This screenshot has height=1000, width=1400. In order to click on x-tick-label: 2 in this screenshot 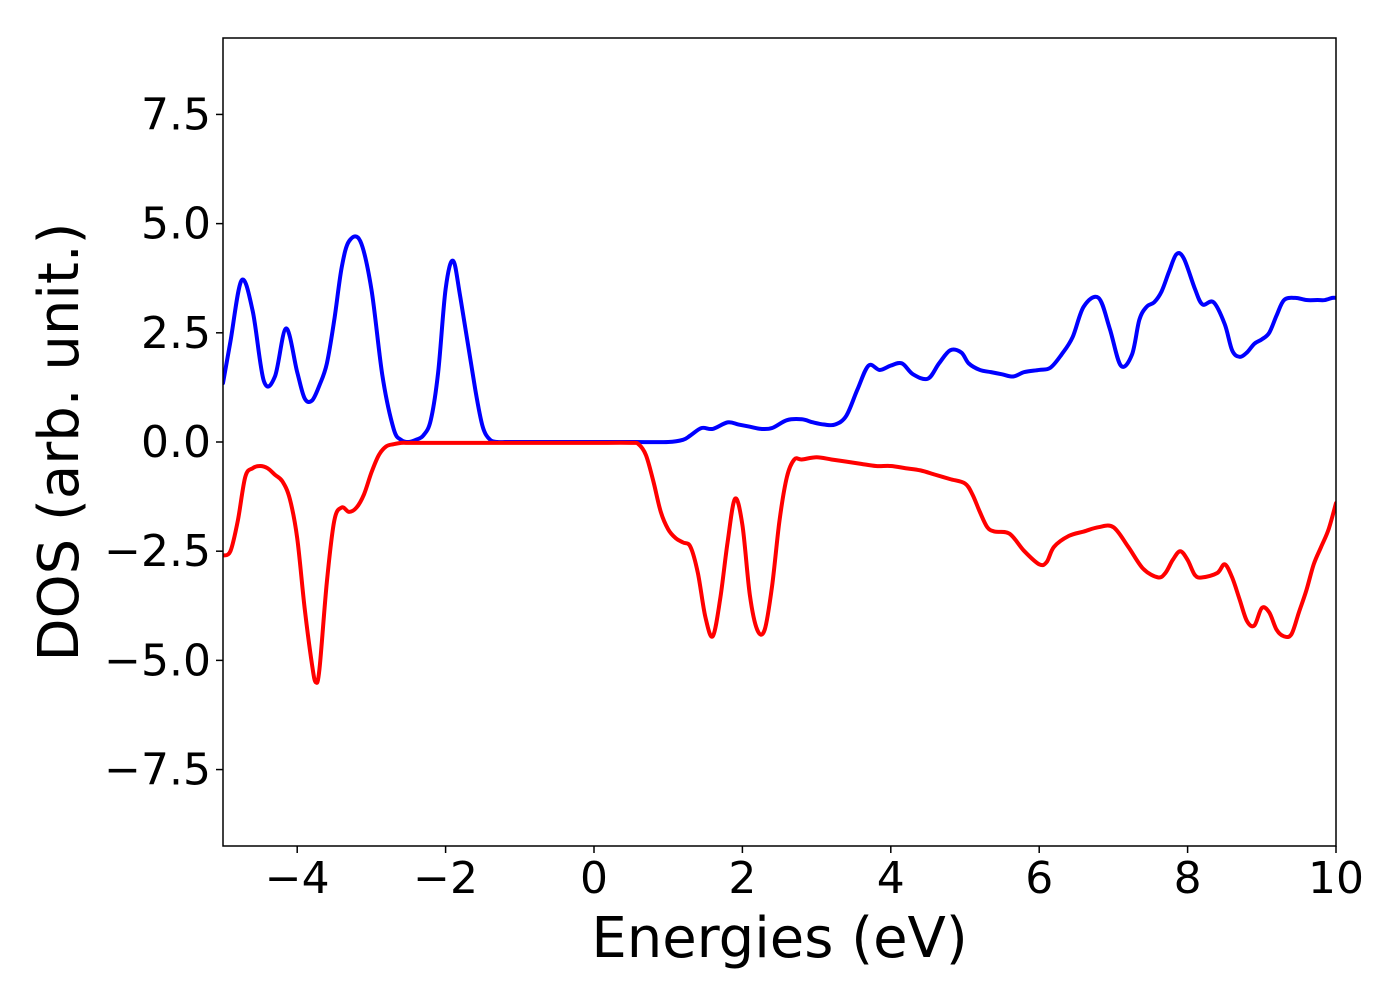, I will do `click(742, 878)`.